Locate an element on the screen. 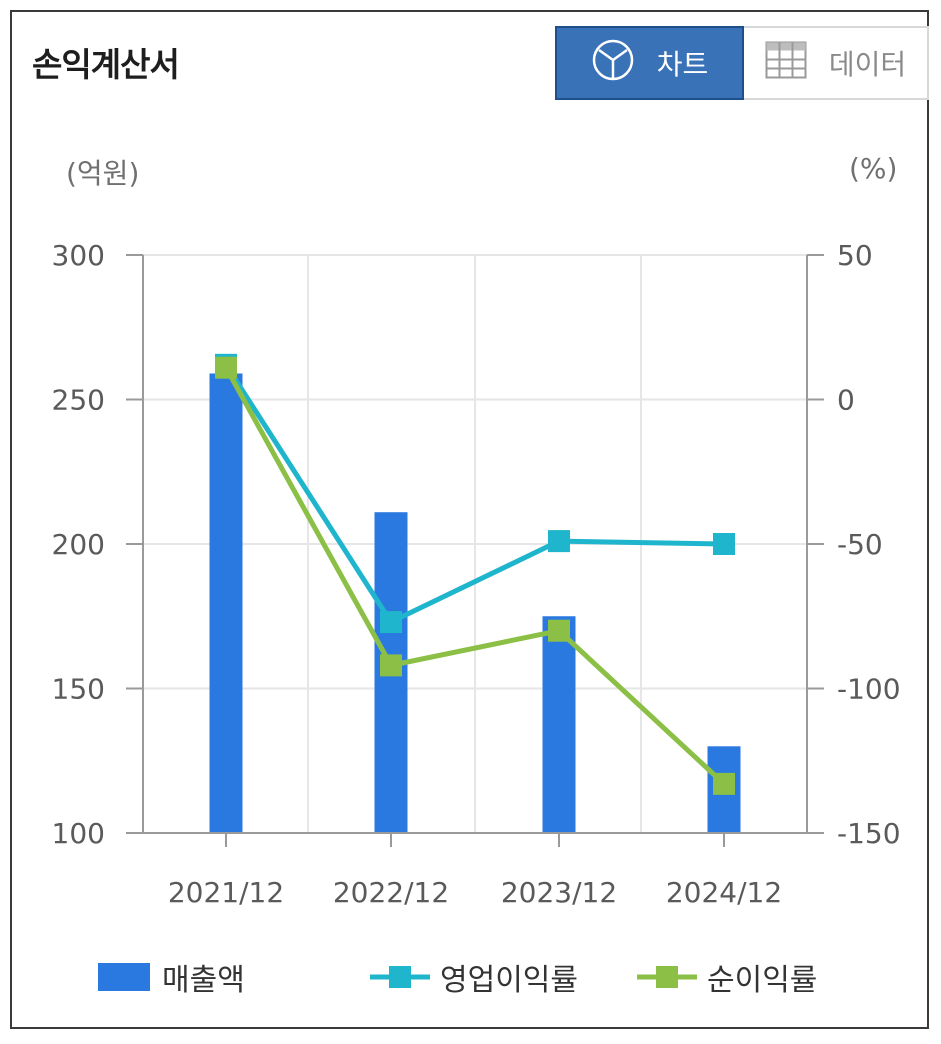  legend-swatch-net-margin is located at coordinates (667, 977).